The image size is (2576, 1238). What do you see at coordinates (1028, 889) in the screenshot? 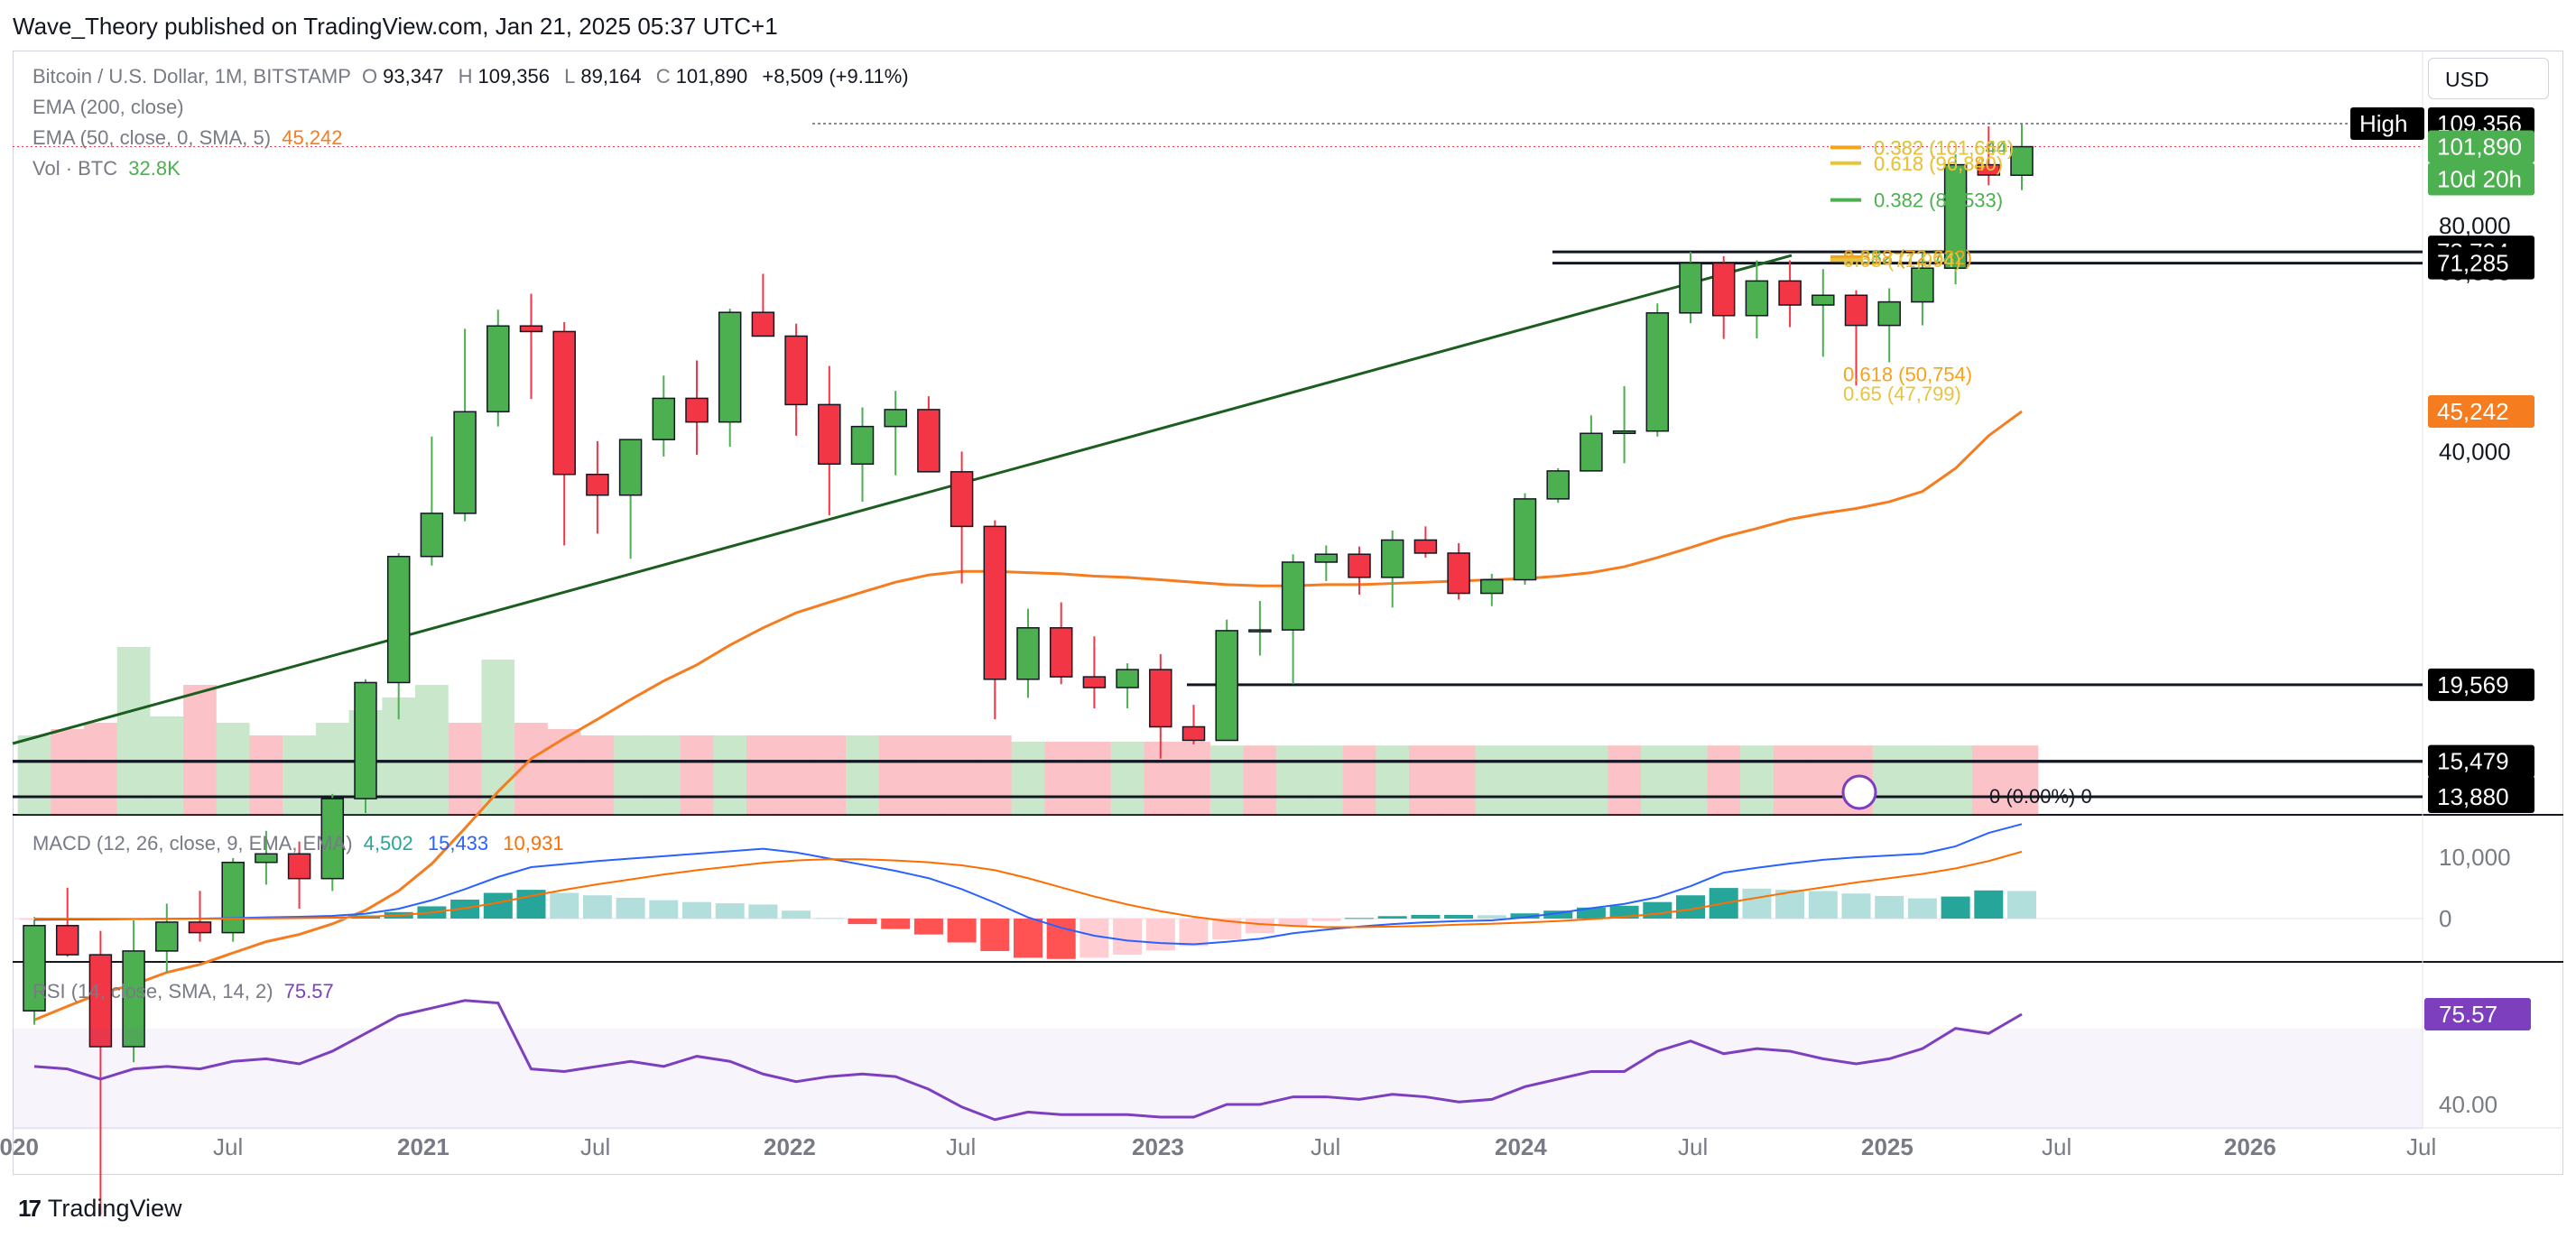
I see `macd-signal-line` at bounding box center [1028, 889].